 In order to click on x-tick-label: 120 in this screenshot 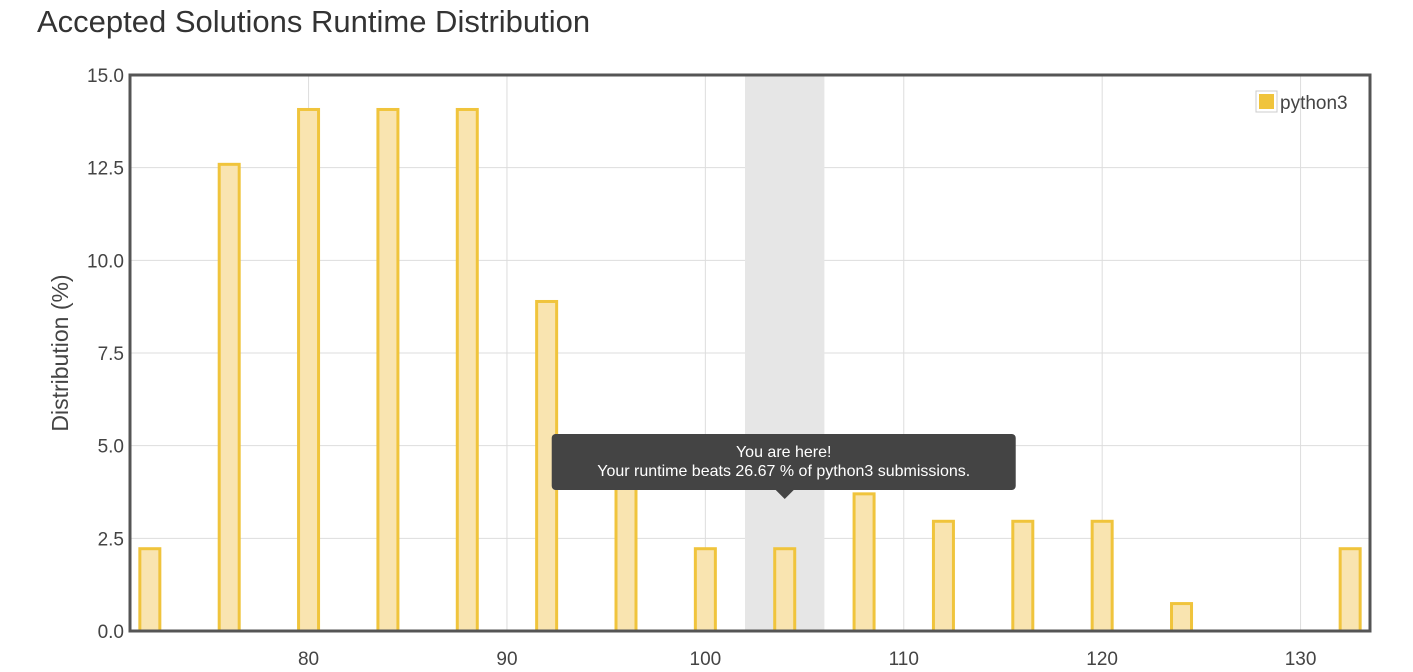, I will do `click(1102, 659)`.